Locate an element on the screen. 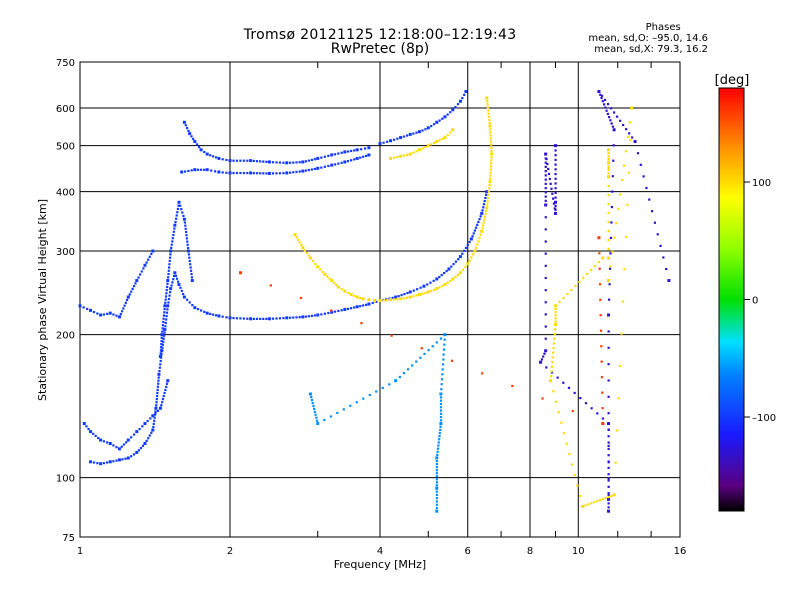  colorbar-unit-label: [deg] is located at coordinates (732, 80).